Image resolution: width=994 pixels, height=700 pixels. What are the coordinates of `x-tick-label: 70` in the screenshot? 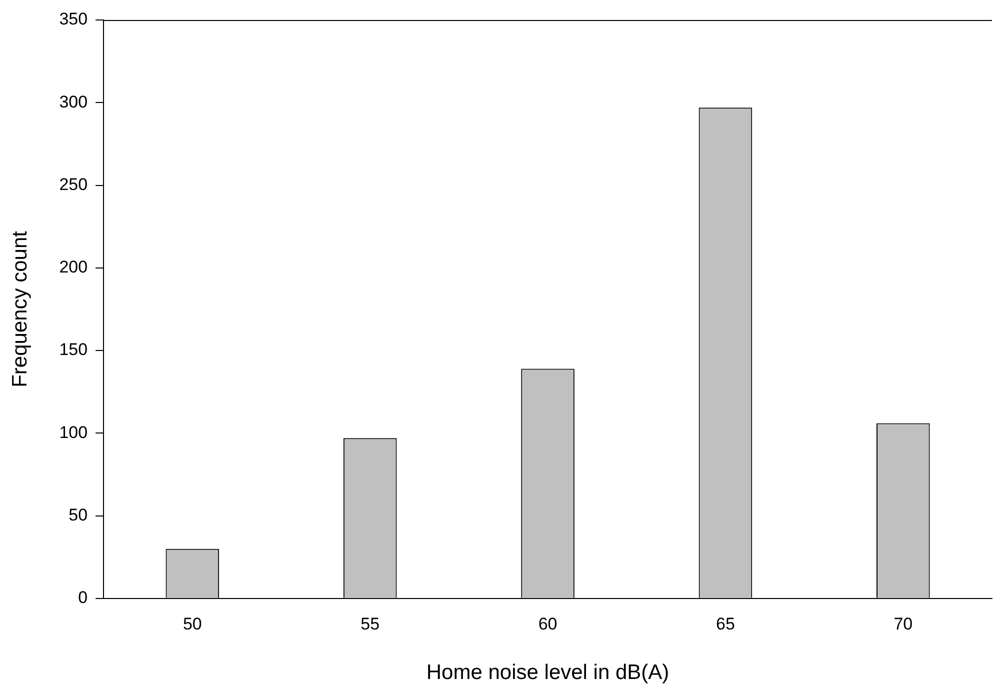 It's located at (903, 624).